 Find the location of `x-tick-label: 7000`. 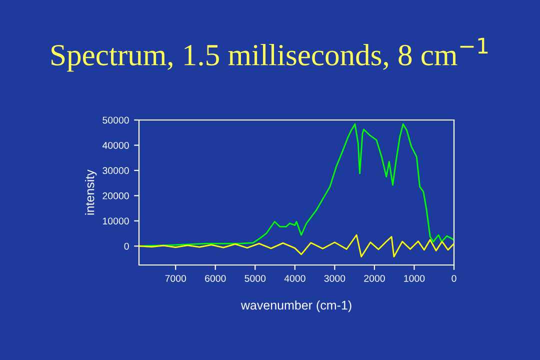

x-tick-label: 7000 is located at coordinates (175, 278).